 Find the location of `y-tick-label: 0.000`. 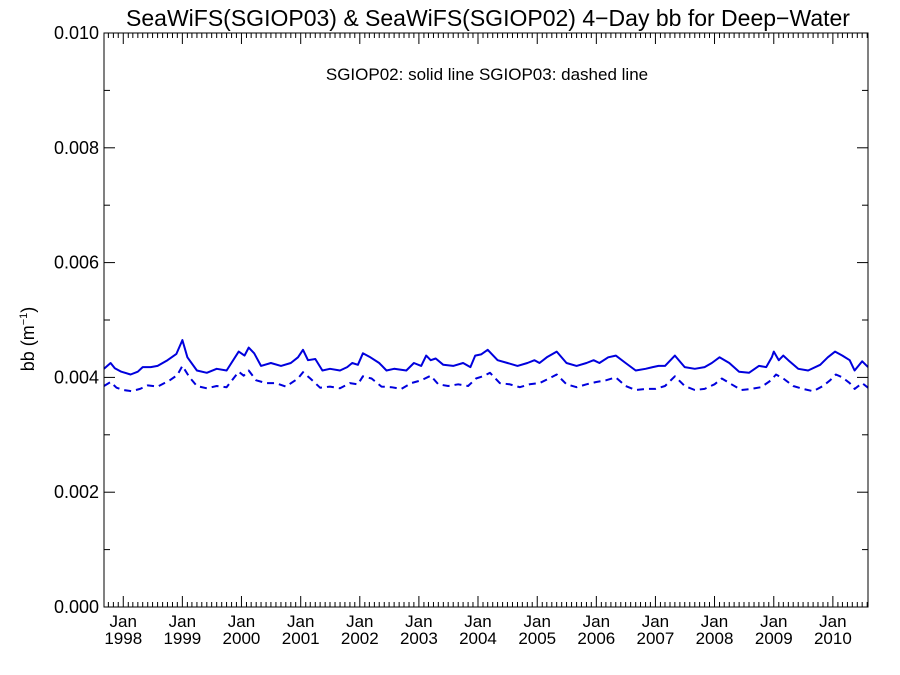

y-tick-label: 0.000 is located at coordinates (76, 607).